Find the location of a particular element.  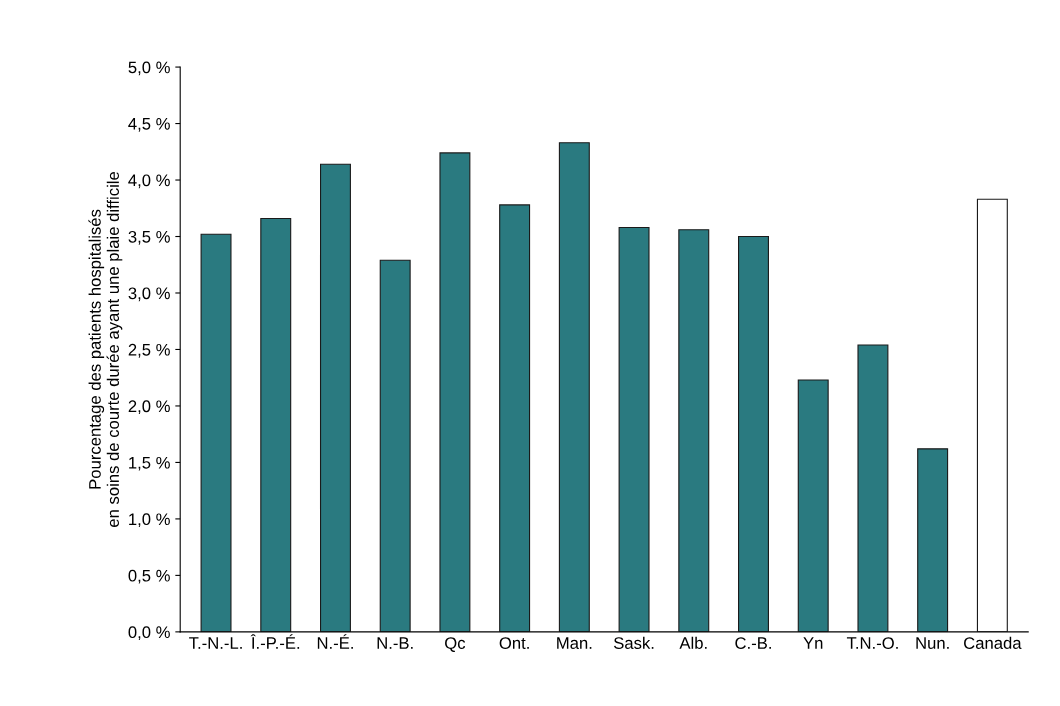

y-tick-label: 2,5 % is located at coordinates (149, 350).